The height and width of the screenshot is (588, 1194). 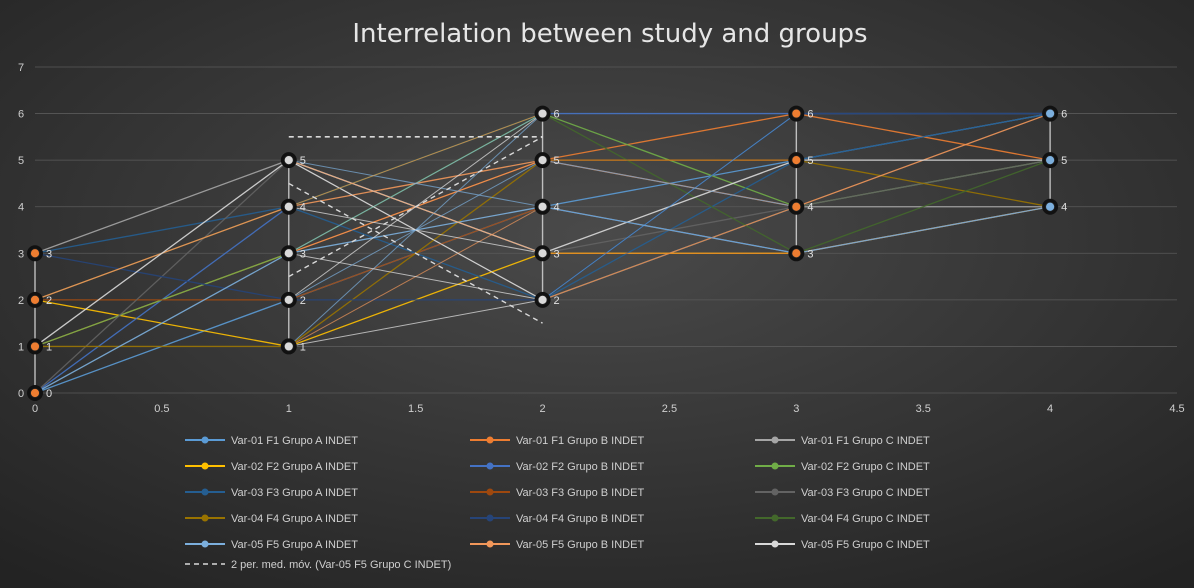 What do you see at coordinates (580, 519) in the screenshot?
I see `legend-label: Var-04 F4 Grupo B INDET` at bounding box center [580, 519].